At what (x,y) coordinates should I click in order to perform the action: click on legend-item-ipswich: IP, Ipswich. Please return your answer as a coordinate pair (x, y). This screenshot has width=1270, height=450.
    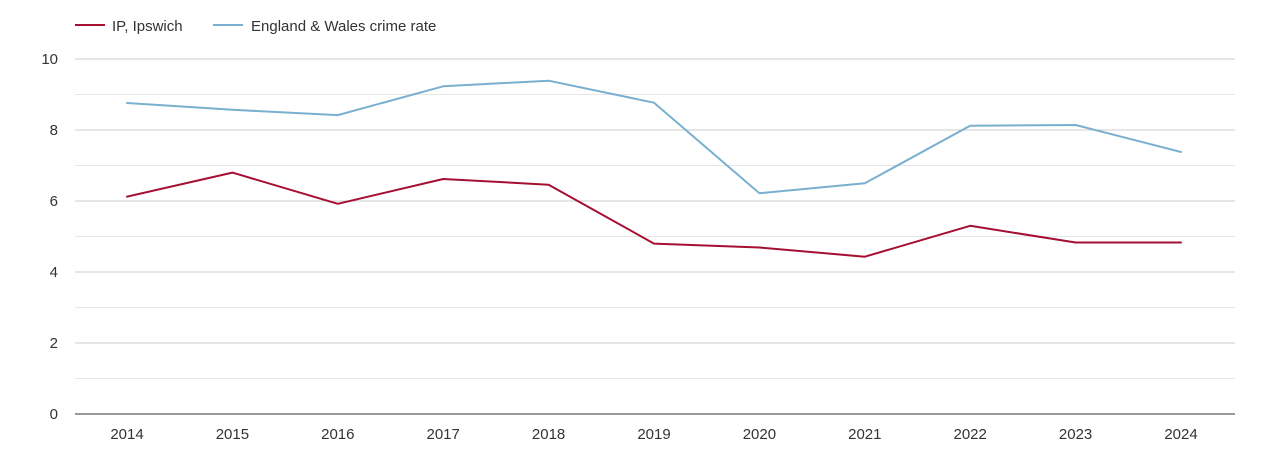
    Looking at the image, I should click on (129, 26).